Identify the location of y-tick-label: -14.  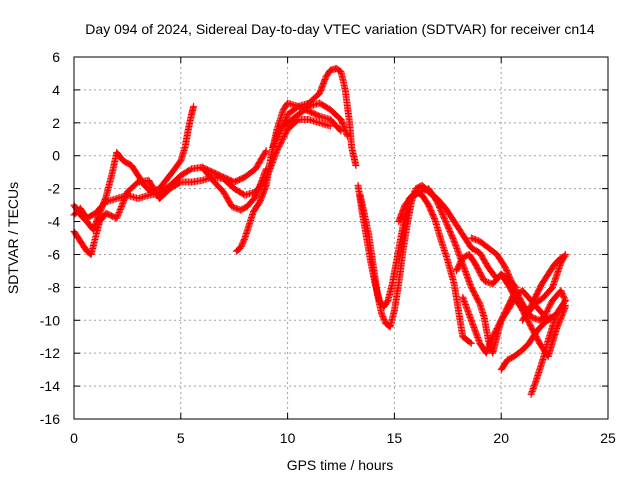
(50, 386).